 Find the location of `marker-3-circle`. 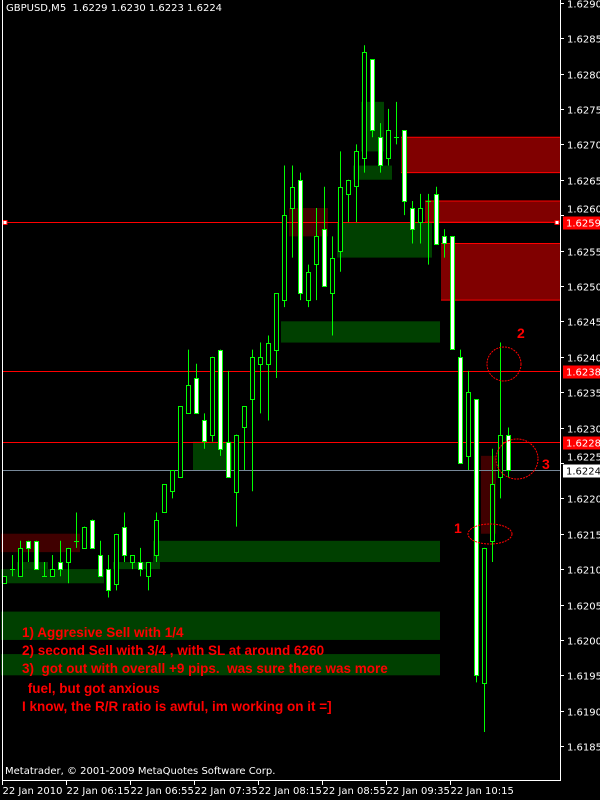

marker-3-circle is located at coordinates (517, 459).